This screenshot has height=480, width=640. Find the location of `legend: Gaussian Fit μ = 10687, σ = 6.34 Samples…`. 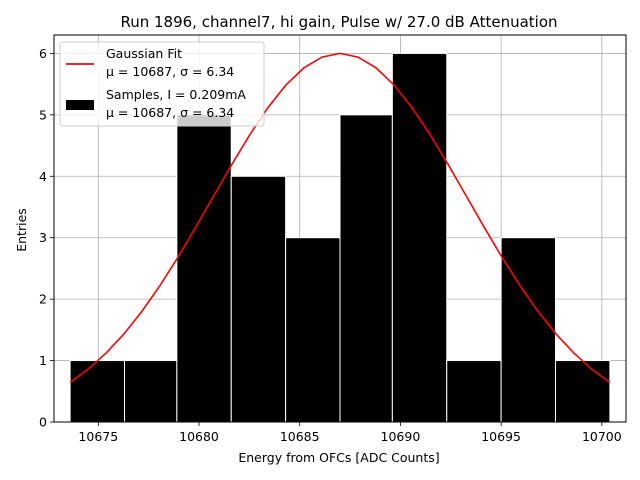

legend: Gaussian Fit μ = 10687, σ = 6.34 Samples… is located at coordinates (162, 84).